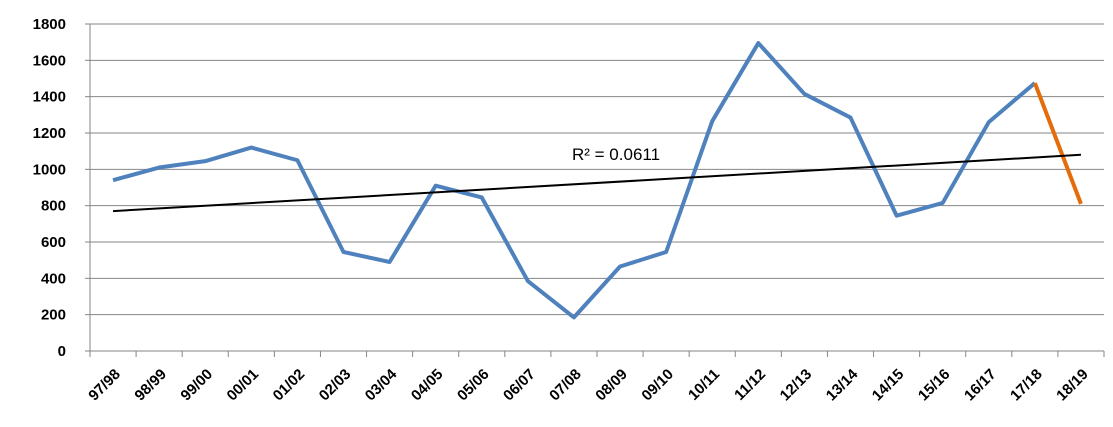 This screenshot has width=1113, height=427. What do you see at coordinates (519, 385) in the screenshot?
I see `x-tick-label: 06/07` at bounding box center [519, 385].